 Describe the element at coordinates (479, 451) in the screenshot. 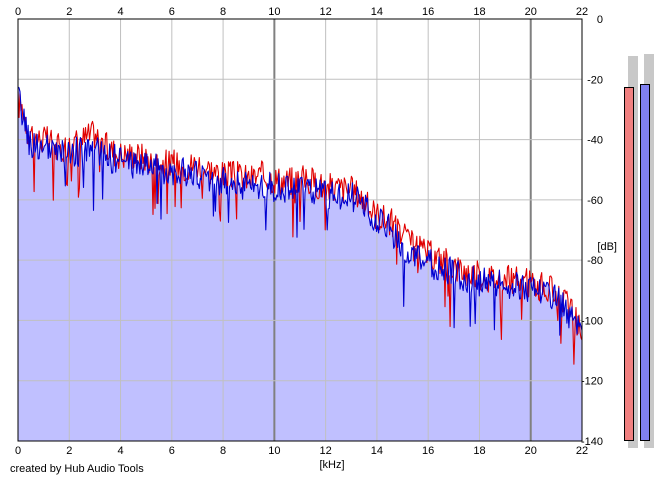

I see `x-tick-label-bottom: 18` at that location.